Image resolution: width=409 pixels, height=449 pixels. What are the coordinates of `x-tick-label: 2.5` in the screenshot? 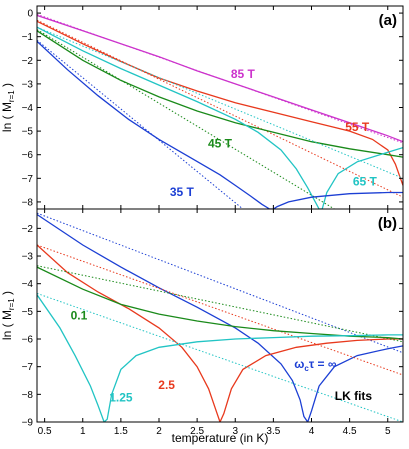 It's located at (197, 431).